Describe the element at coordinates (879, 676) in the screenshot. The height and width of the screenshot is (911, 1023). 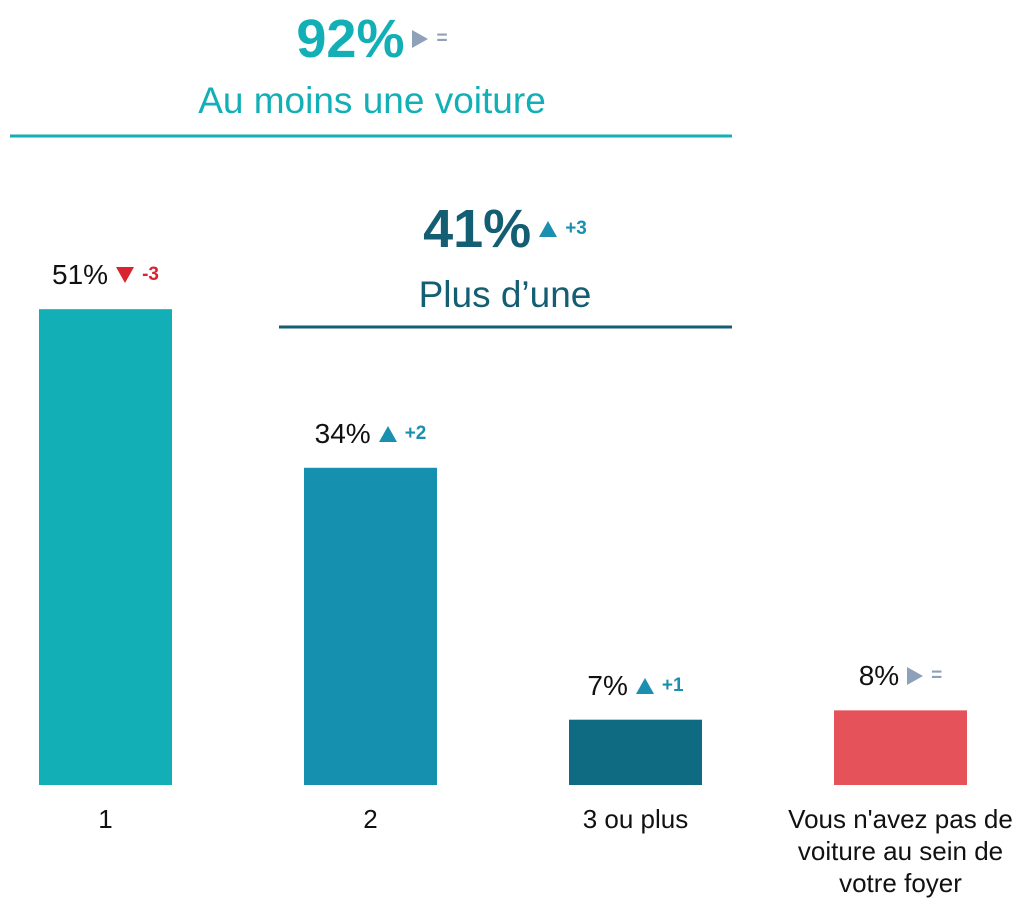
I see `value-label: 8%` at that location.